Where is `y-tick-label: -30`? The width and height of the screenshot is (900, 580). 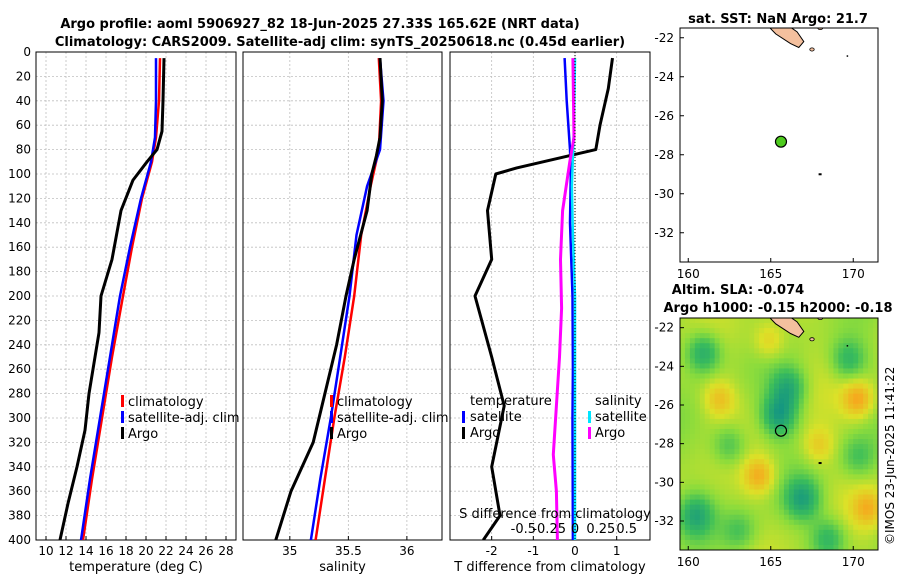
y-tick-label: -30 is located at coordinates (664, 482).